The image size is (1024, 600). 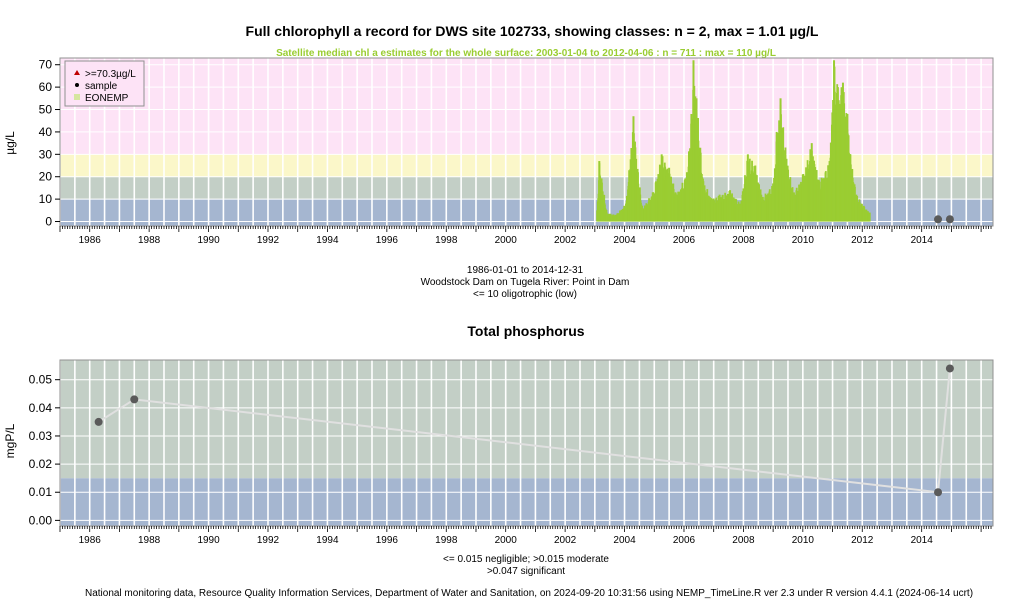 What do you see at coordinates (41, 520) in the screenshot?
I see `y-tick-label: 0.00` at bounding box center [41, 520].